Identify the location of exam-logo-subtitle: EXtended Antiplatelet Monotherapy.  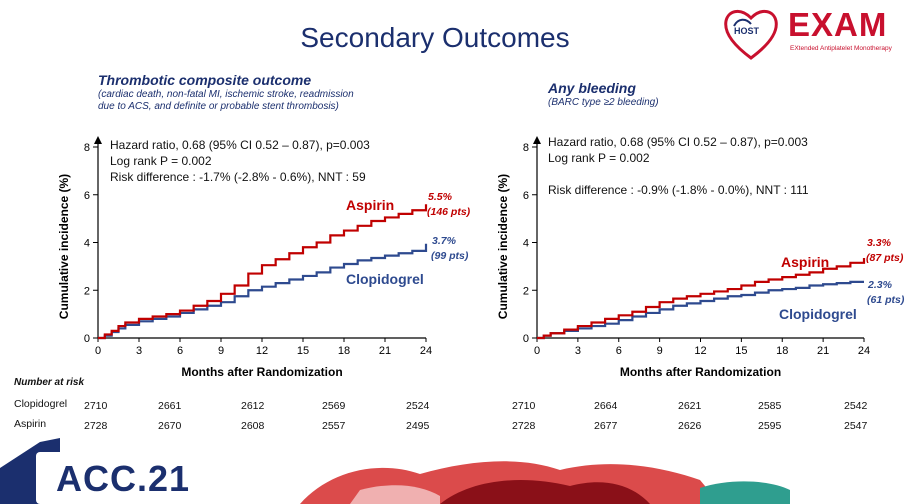
(841, 48).